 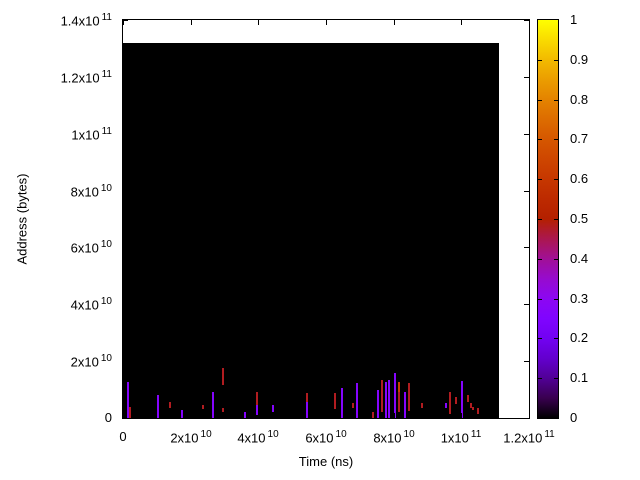 I want to click on y-tick-label: 4x10 10, so click(x=91, y=304).